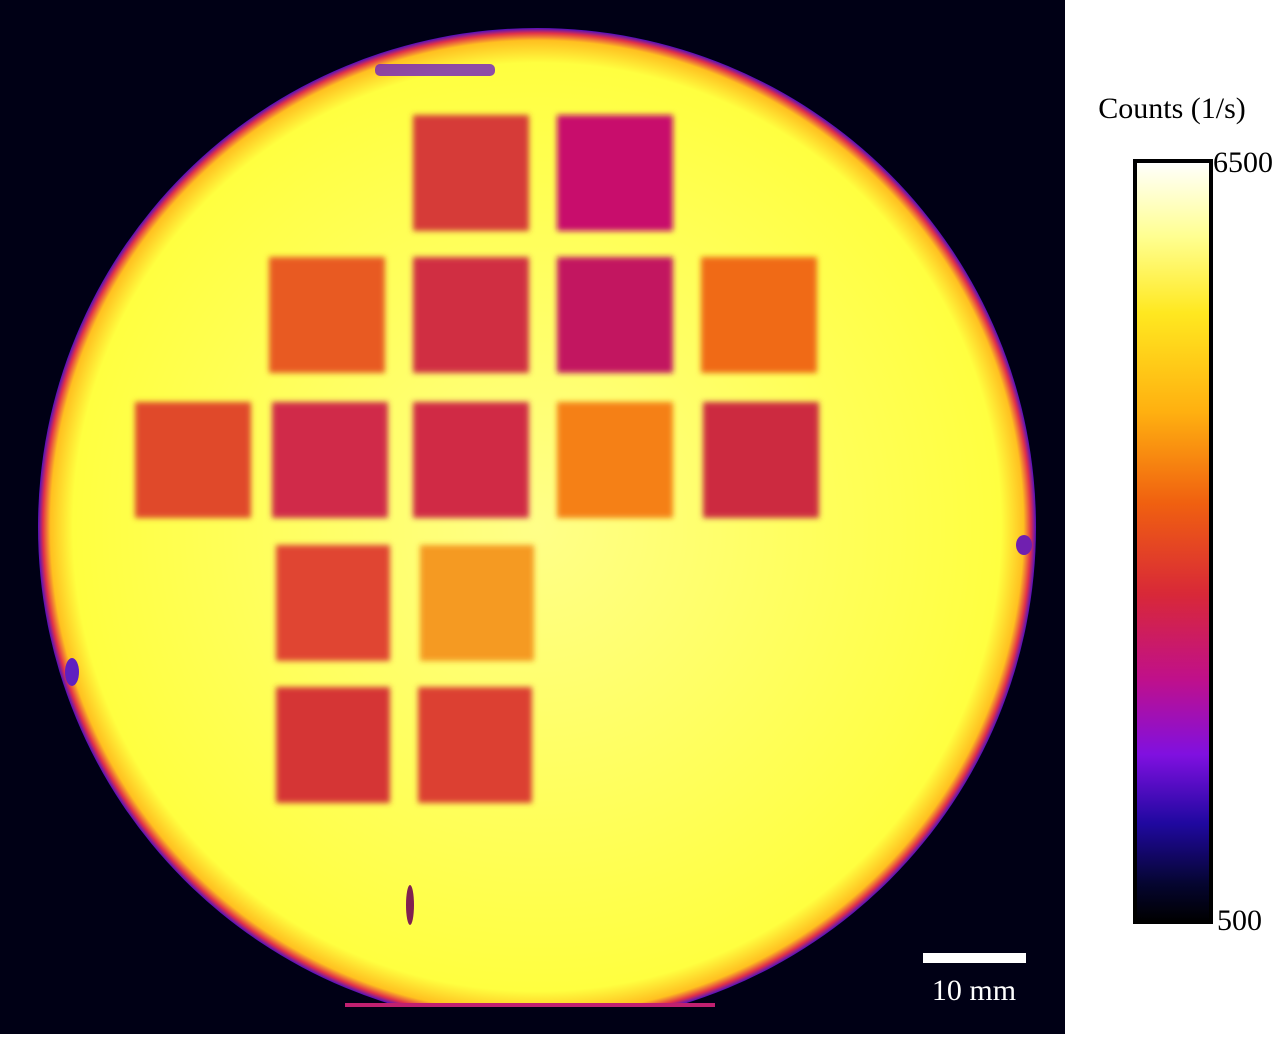 This screenshot has height=1039, width=1280. Describe the element at coordinates (974, 958) in the screenshot. I see `scale-bar` at that location.